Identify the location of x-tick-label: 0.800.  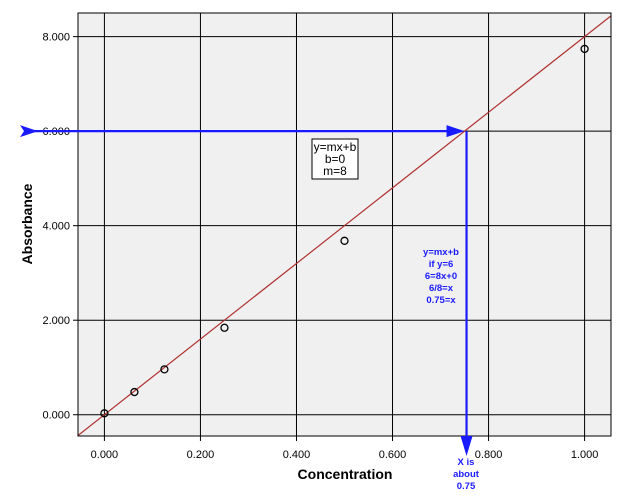
(489, 455).